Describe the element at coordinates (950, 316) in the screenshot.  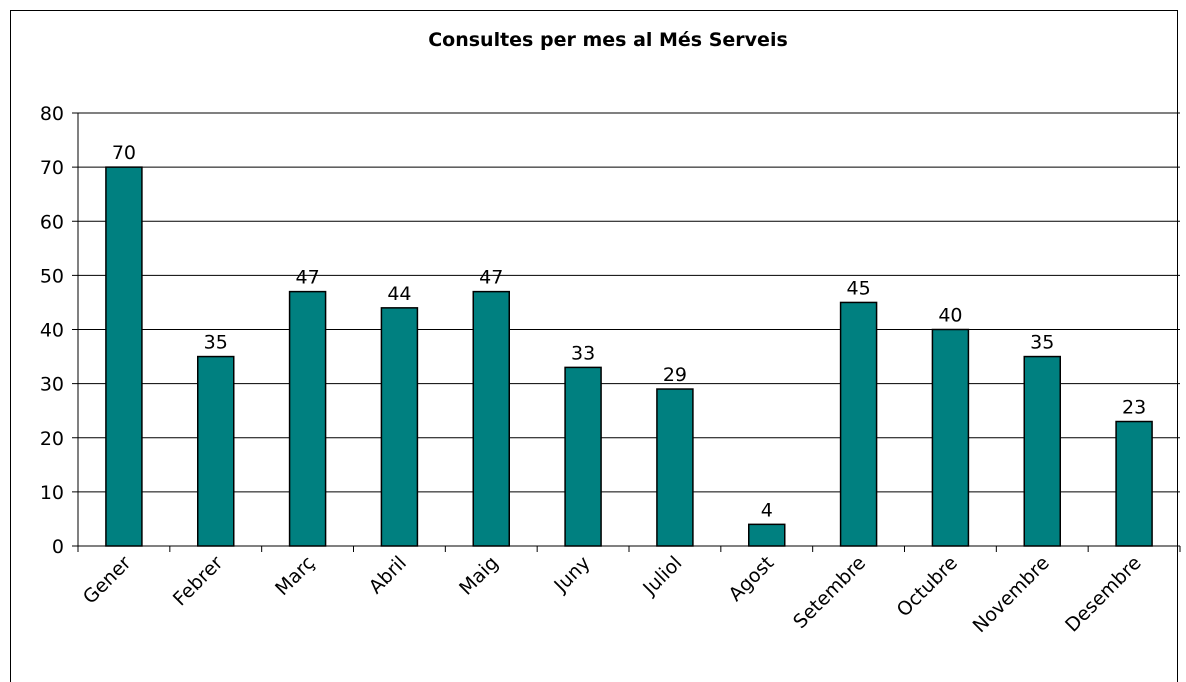
I see `data-label: 40` at that location.